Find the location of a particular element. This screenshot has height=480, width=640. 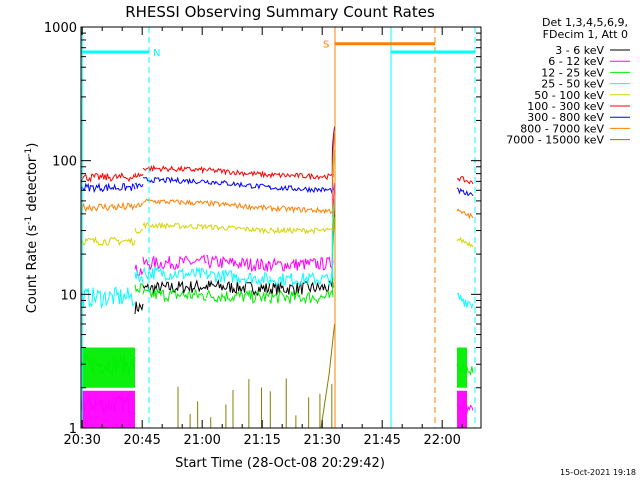

x-axis-label: Start Time (28-Oct-08 20:29:42) is located at coordinates (280, 463).